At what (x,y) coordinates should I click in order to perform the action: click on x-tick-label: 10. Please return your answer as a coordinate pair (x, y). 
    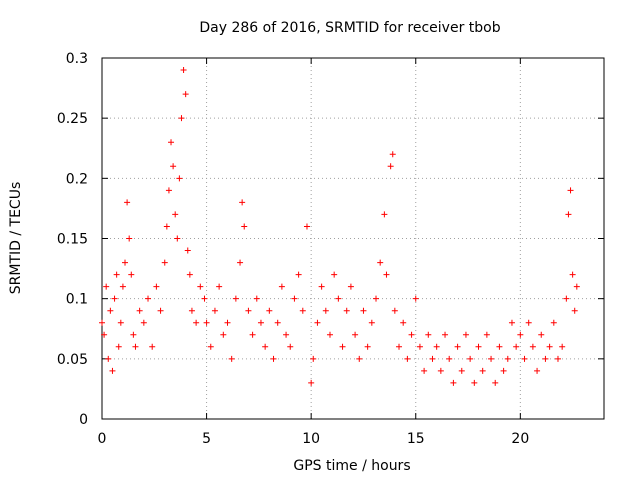
    Looking at the image, I should click on (311, 439).